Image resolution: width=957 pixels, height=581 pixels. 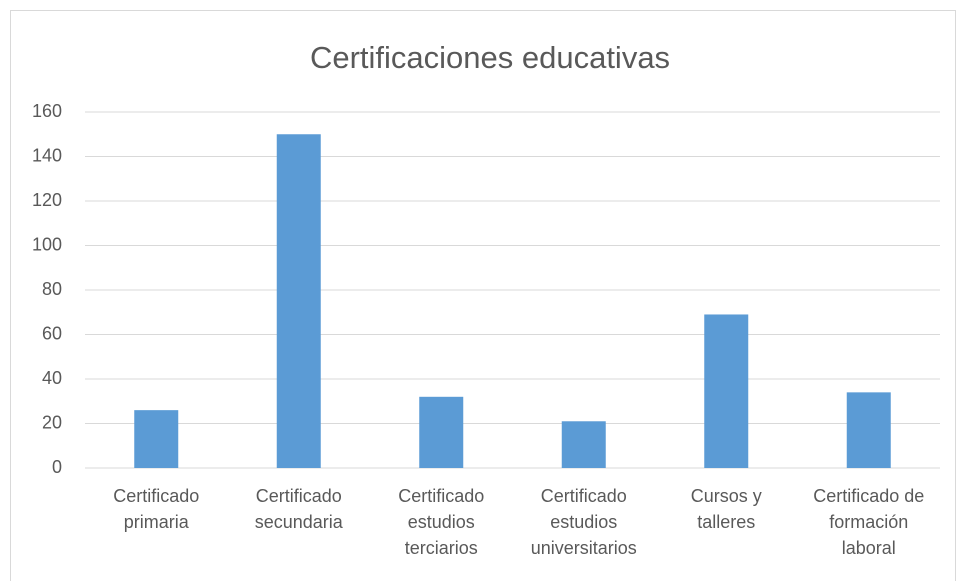 I want to click on x-tick-label: Certificado estudios universitarios, so click(x=584, y=522).